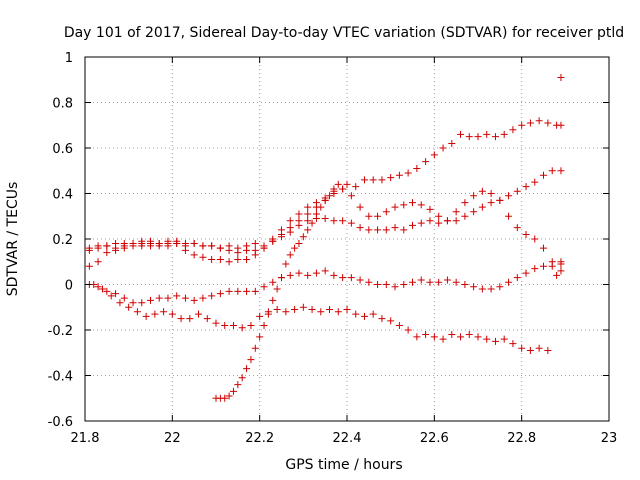  I want to click on y-axis-label: SDTVAR / TECUs, so click(13, 239).